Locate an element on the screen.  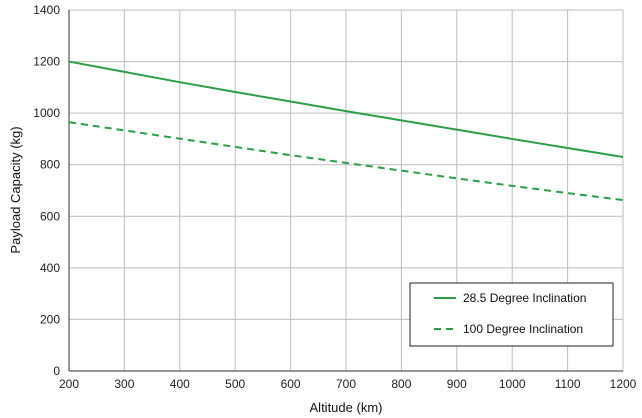
x-tick-labels: 200 300 400 500 600 700 800 900 1000 1100 1200 is located at coordinates (348, 384).